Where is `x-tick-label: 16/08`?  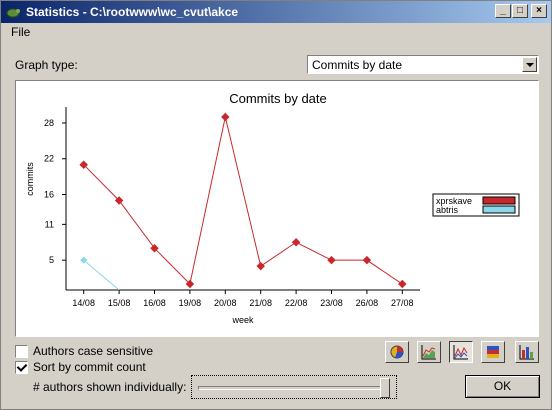 x-tick-label: 16/08 is located at coordinates (154, 303).